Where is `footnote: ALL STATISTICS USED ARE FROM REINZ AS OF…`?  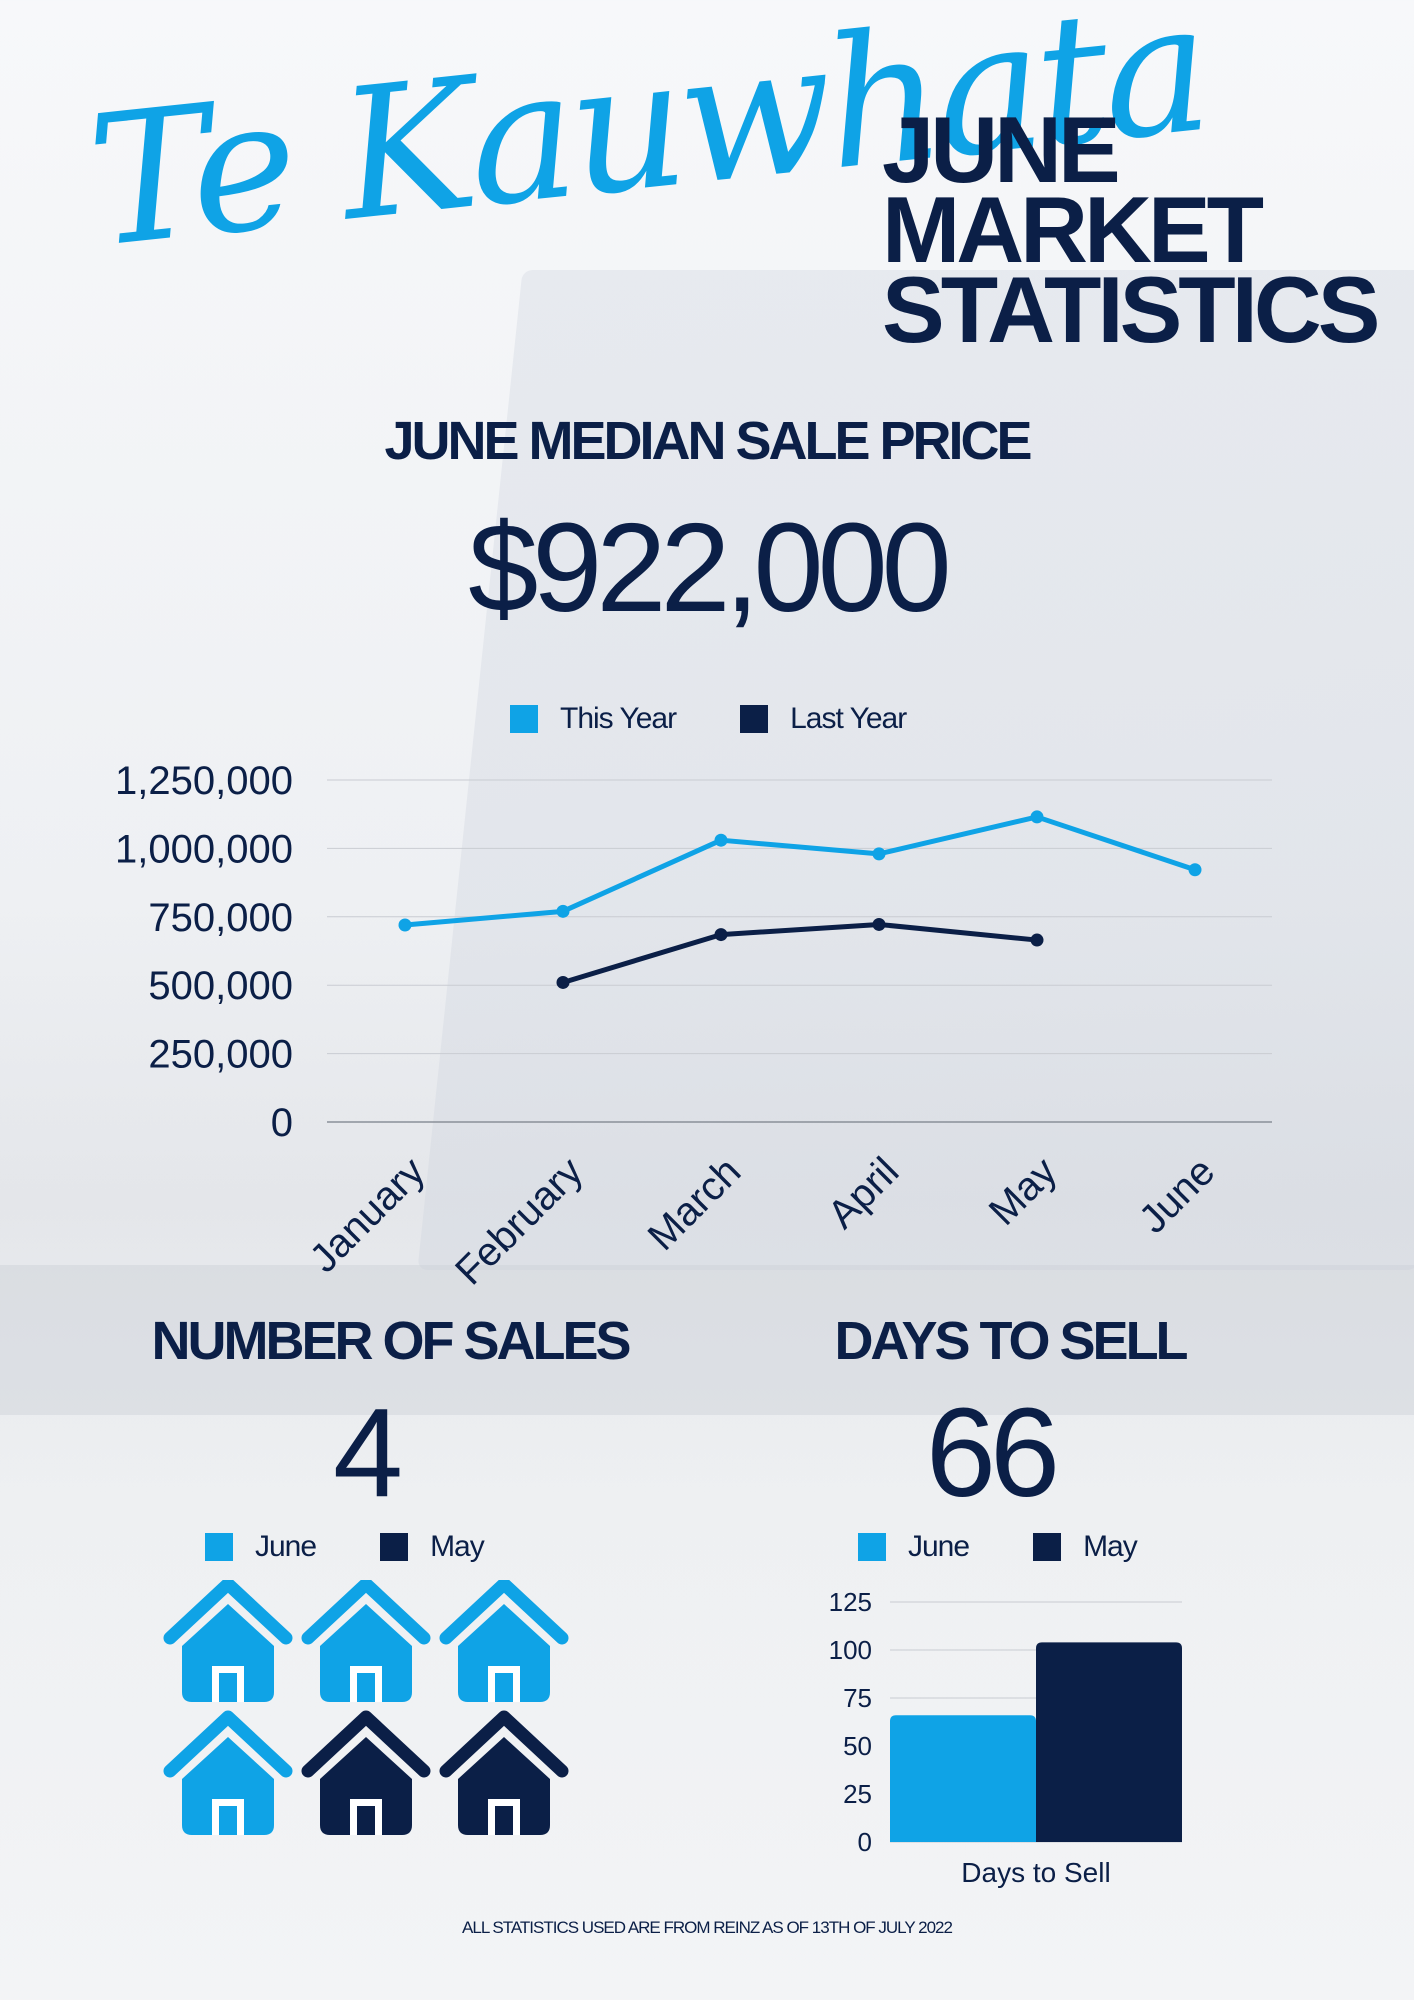 footnote: ALL STATISTICS USED ARE FROM REINZ AS OF… is located at coordinates (707, 1927).